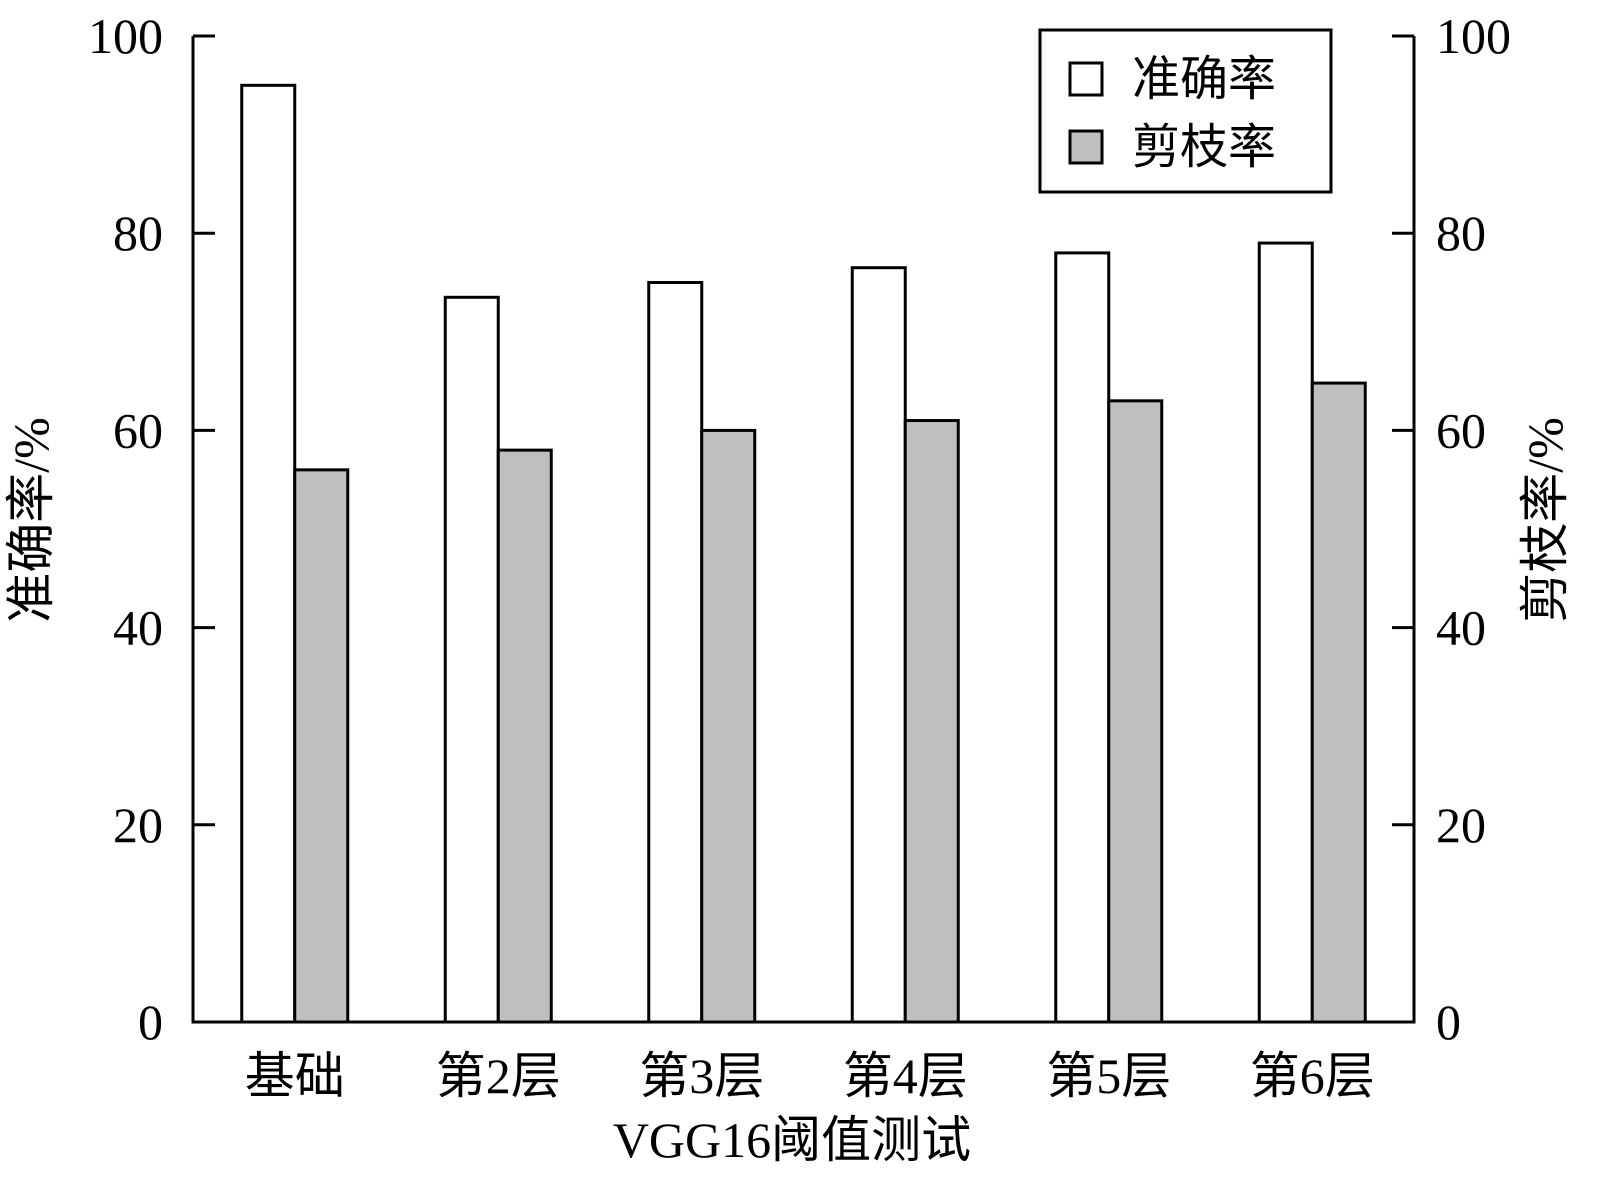 The image size is (1597, 1195). What do you see at coordinates (138, 430) in the screenshot?
I see `left-y-tick-label-3: 60` at bounding box center [138, 430].